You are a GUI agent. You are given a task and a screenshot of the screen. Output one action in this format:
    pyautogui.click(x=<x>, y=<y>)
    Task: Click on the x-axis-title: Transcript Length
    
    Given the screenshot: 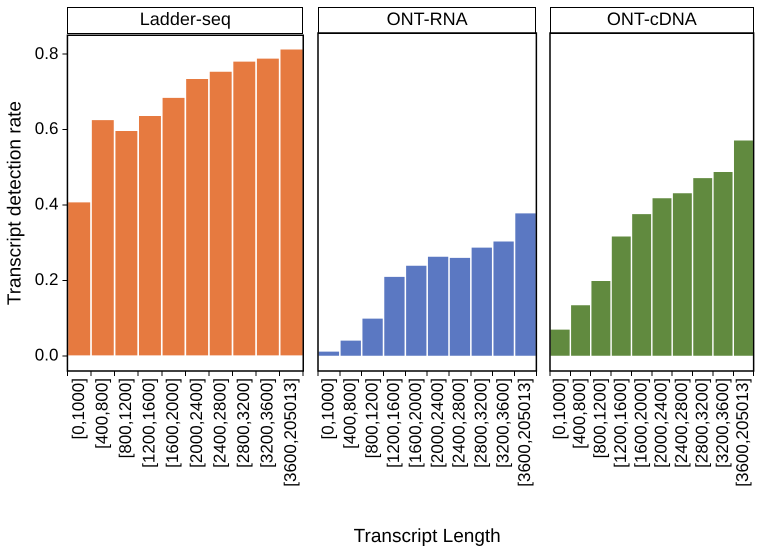 What is the action you would take?
    pyautogui.click(x=427, y=536)
    